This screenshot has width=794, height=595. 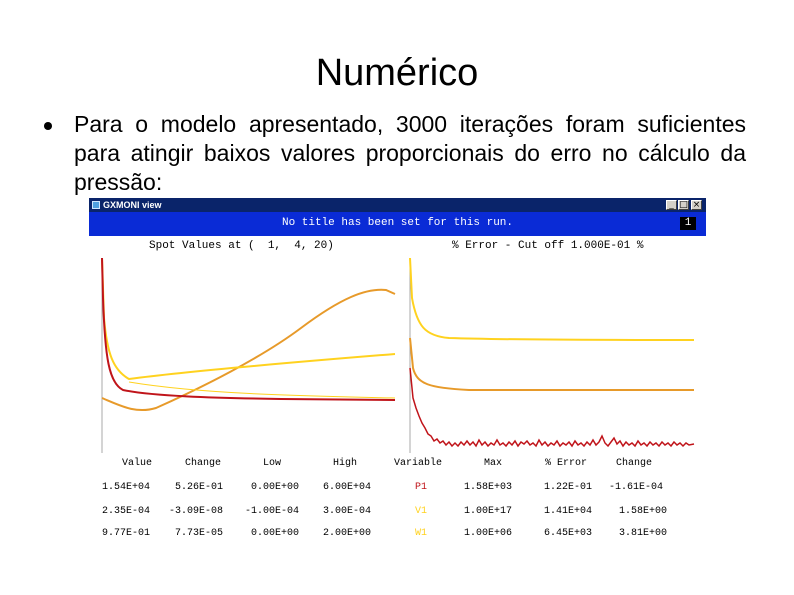 I want to click on variable-cell: V1, so click(x=421, y=511).